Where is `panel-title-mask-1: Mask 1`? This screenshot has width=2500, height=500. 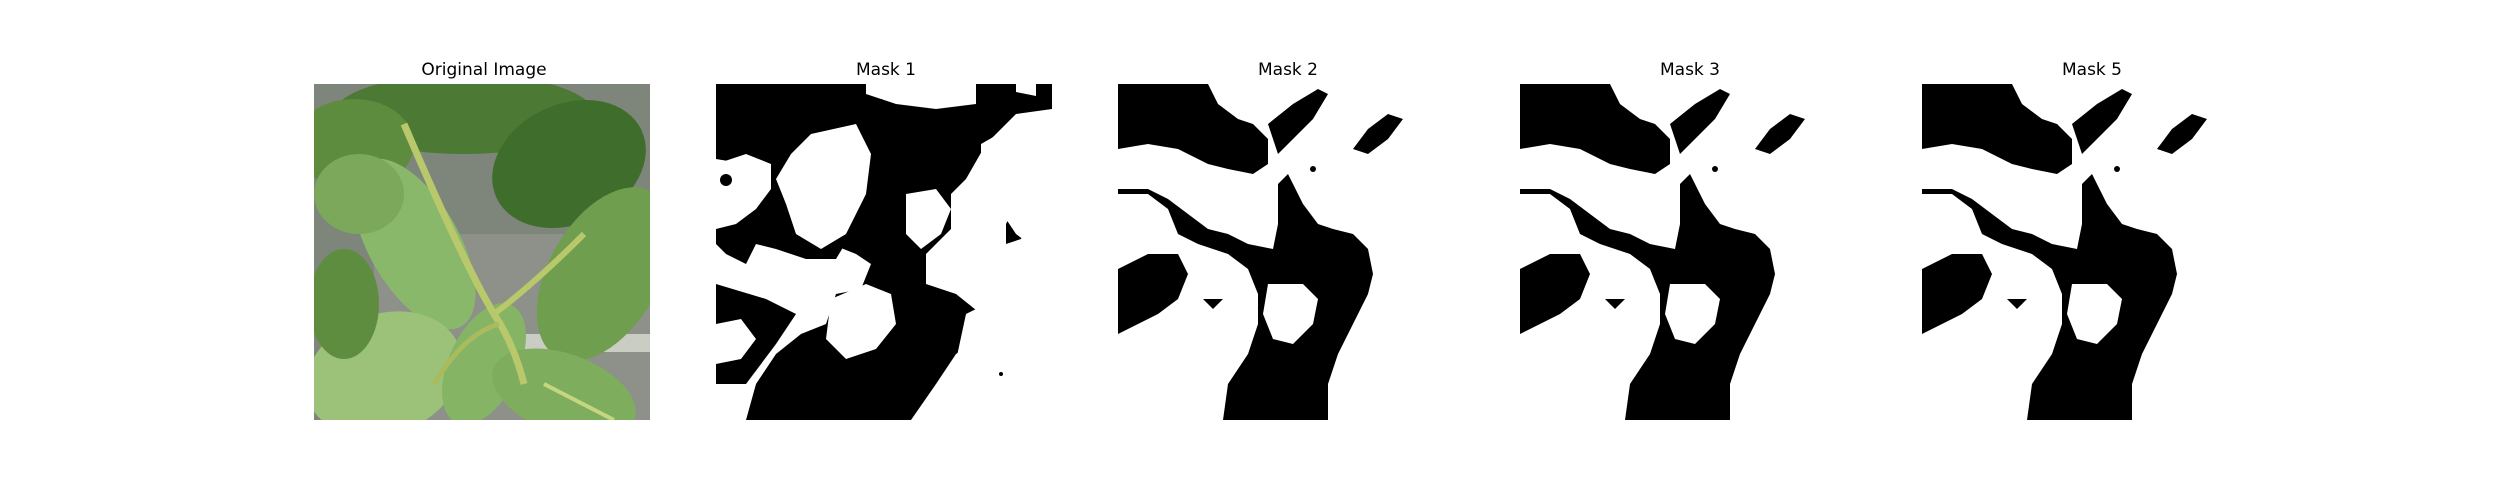 panel-title-mask-1: Mask 1 is located at coordinates (885, 70).